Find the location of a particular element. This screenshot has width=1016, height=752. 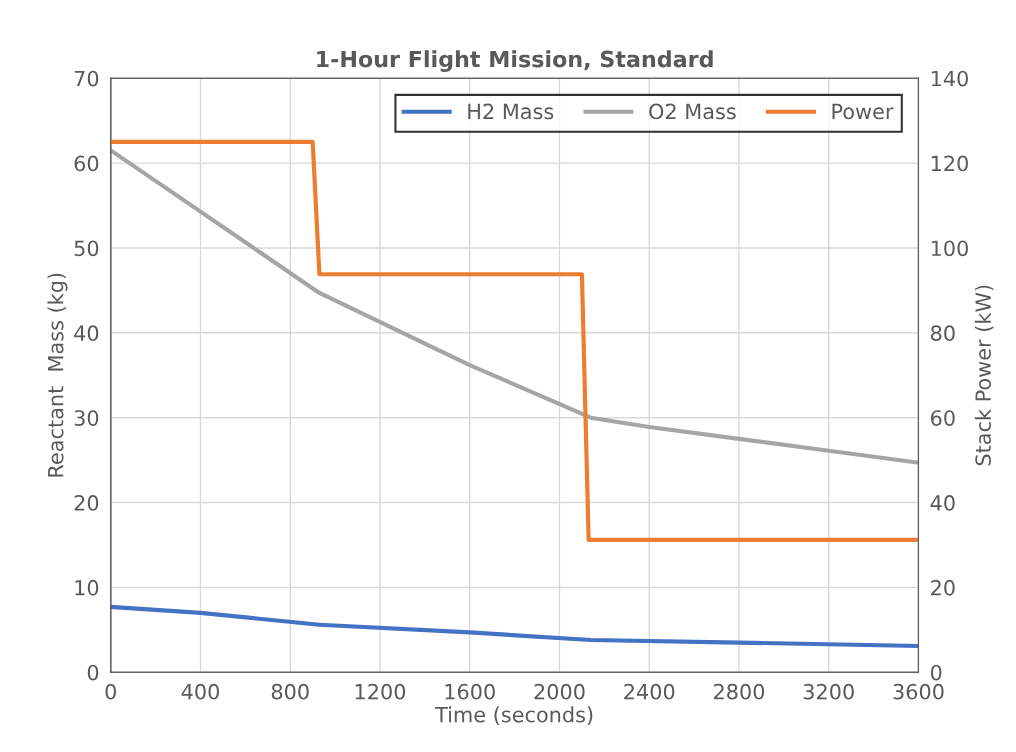

y-tick-label: 50 is located at coordinates (86, 248).